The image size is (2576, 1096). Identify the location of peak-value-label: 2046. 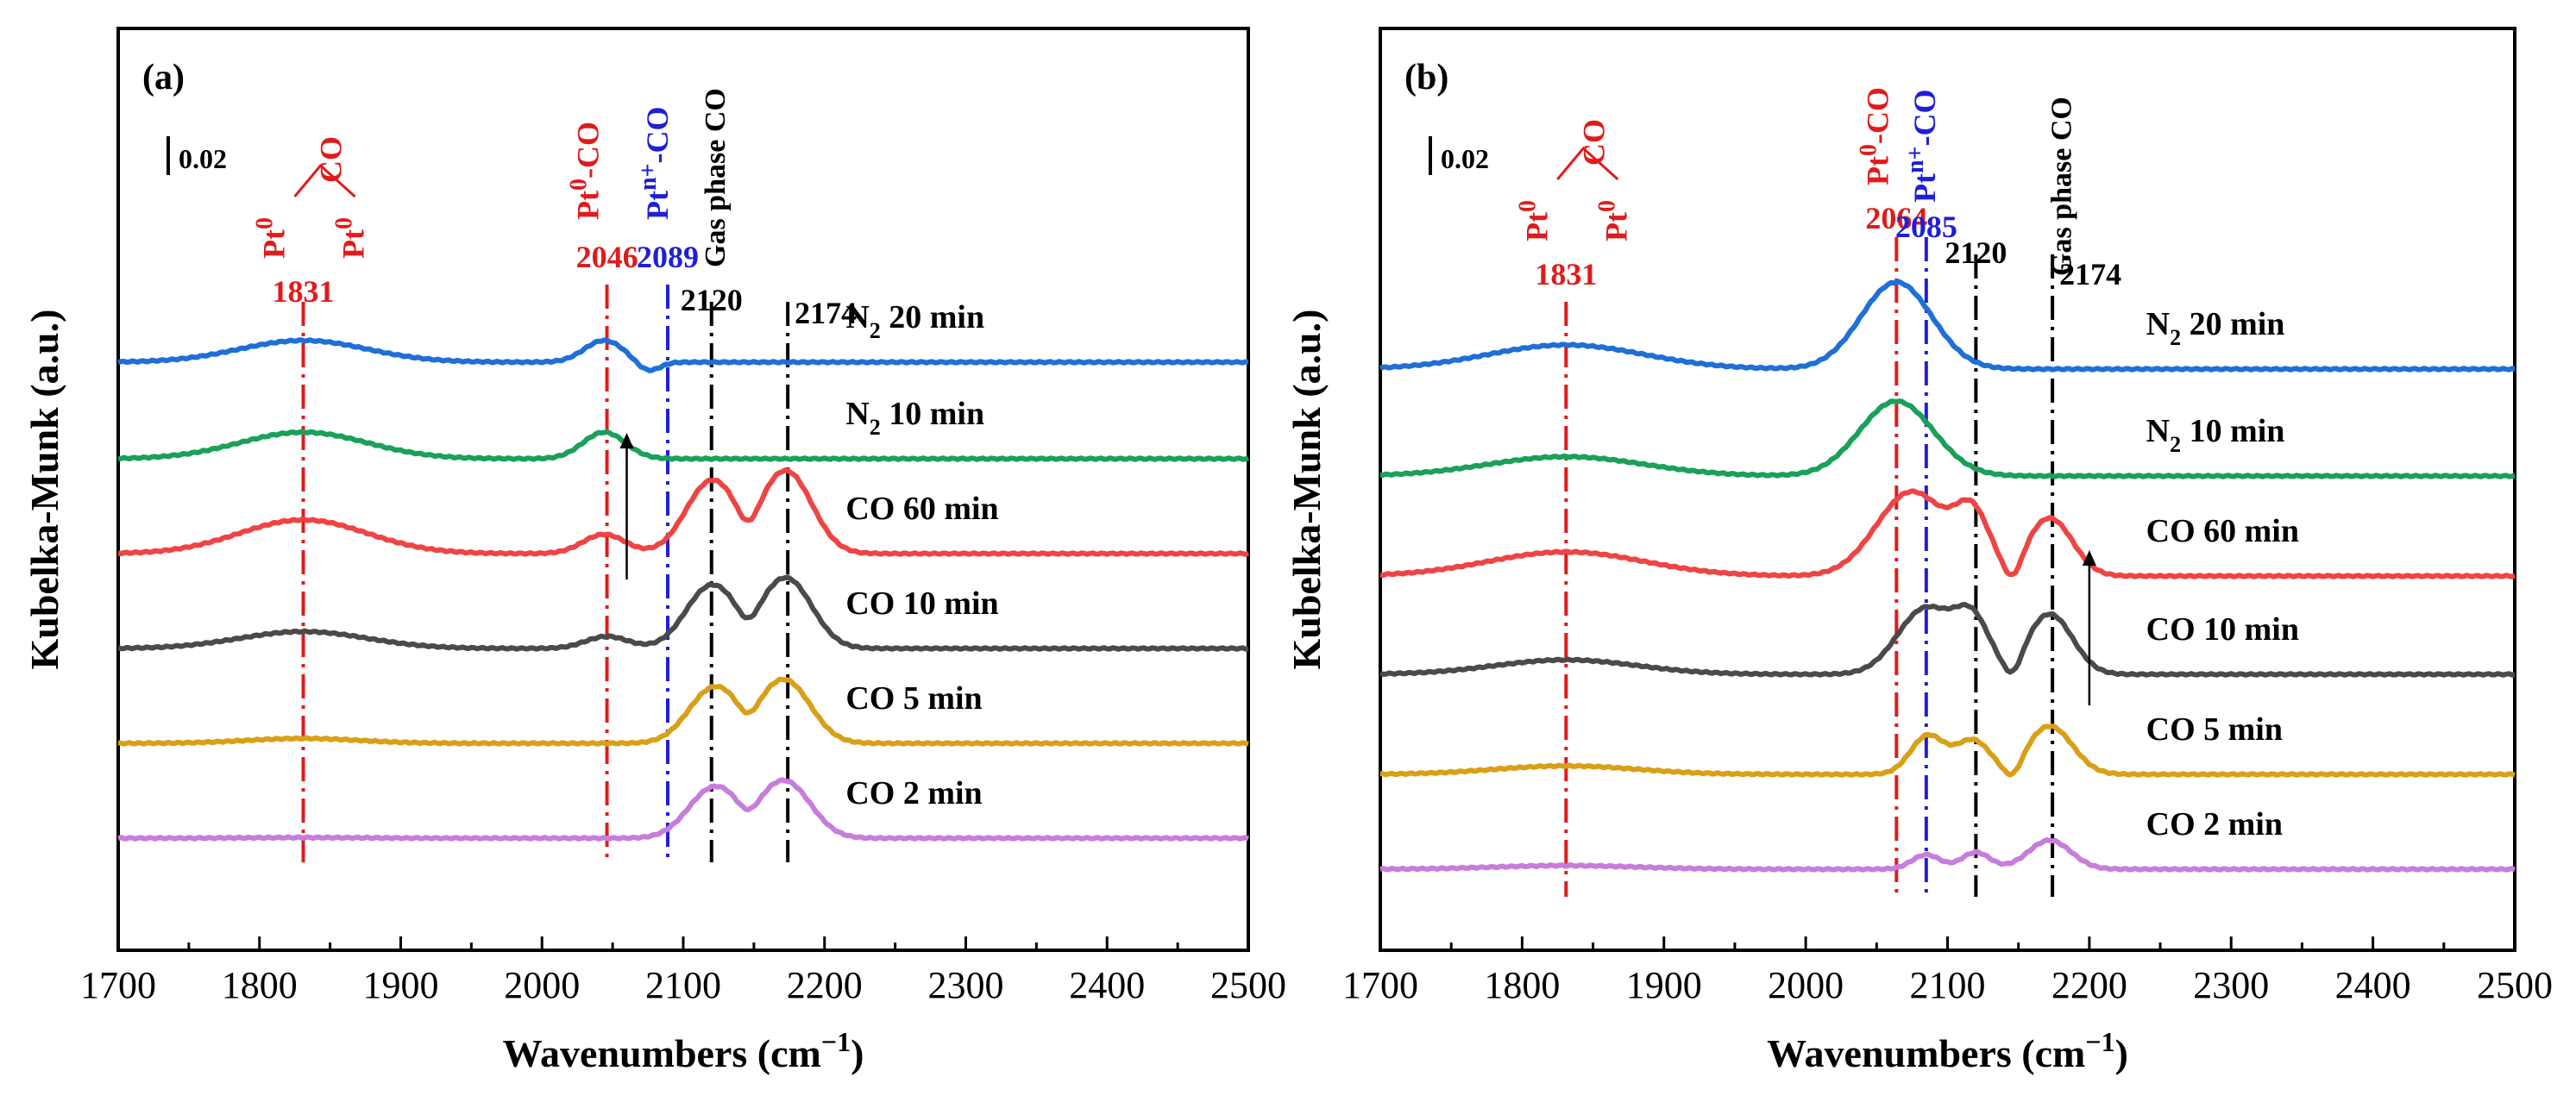
(607, 257).